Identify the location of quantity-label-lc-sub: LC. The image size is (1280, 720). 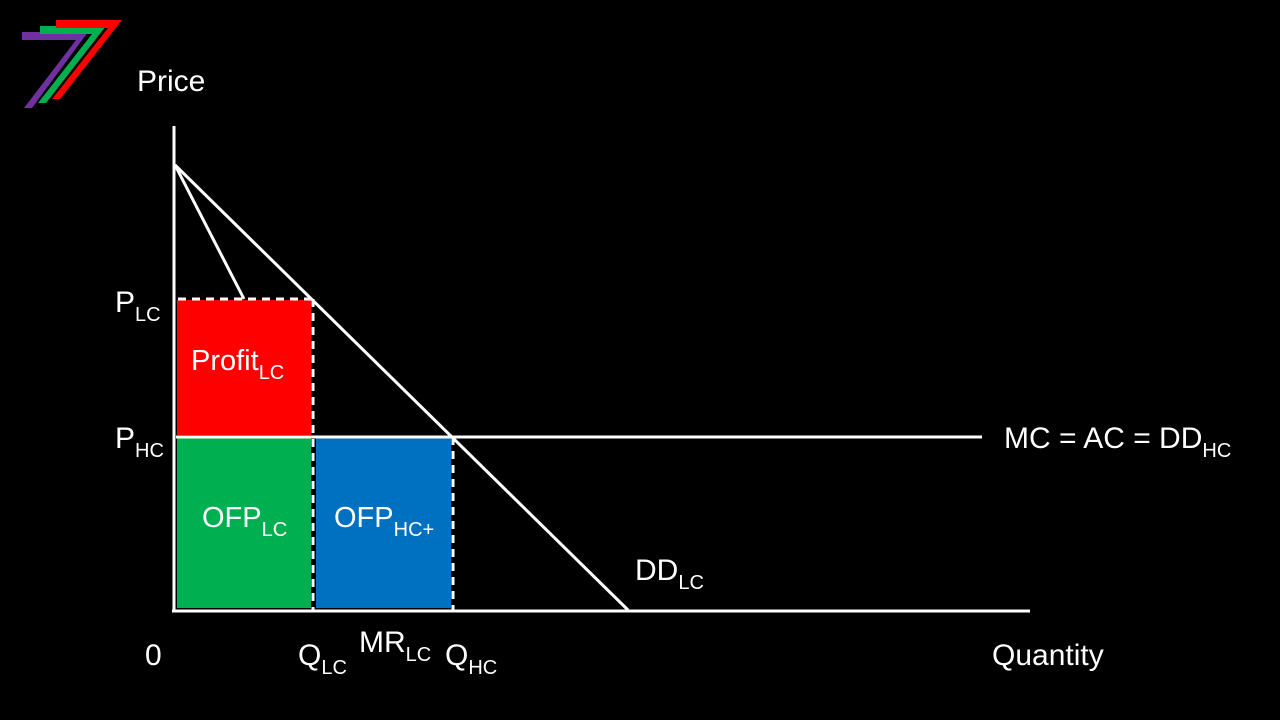
(334, 668).